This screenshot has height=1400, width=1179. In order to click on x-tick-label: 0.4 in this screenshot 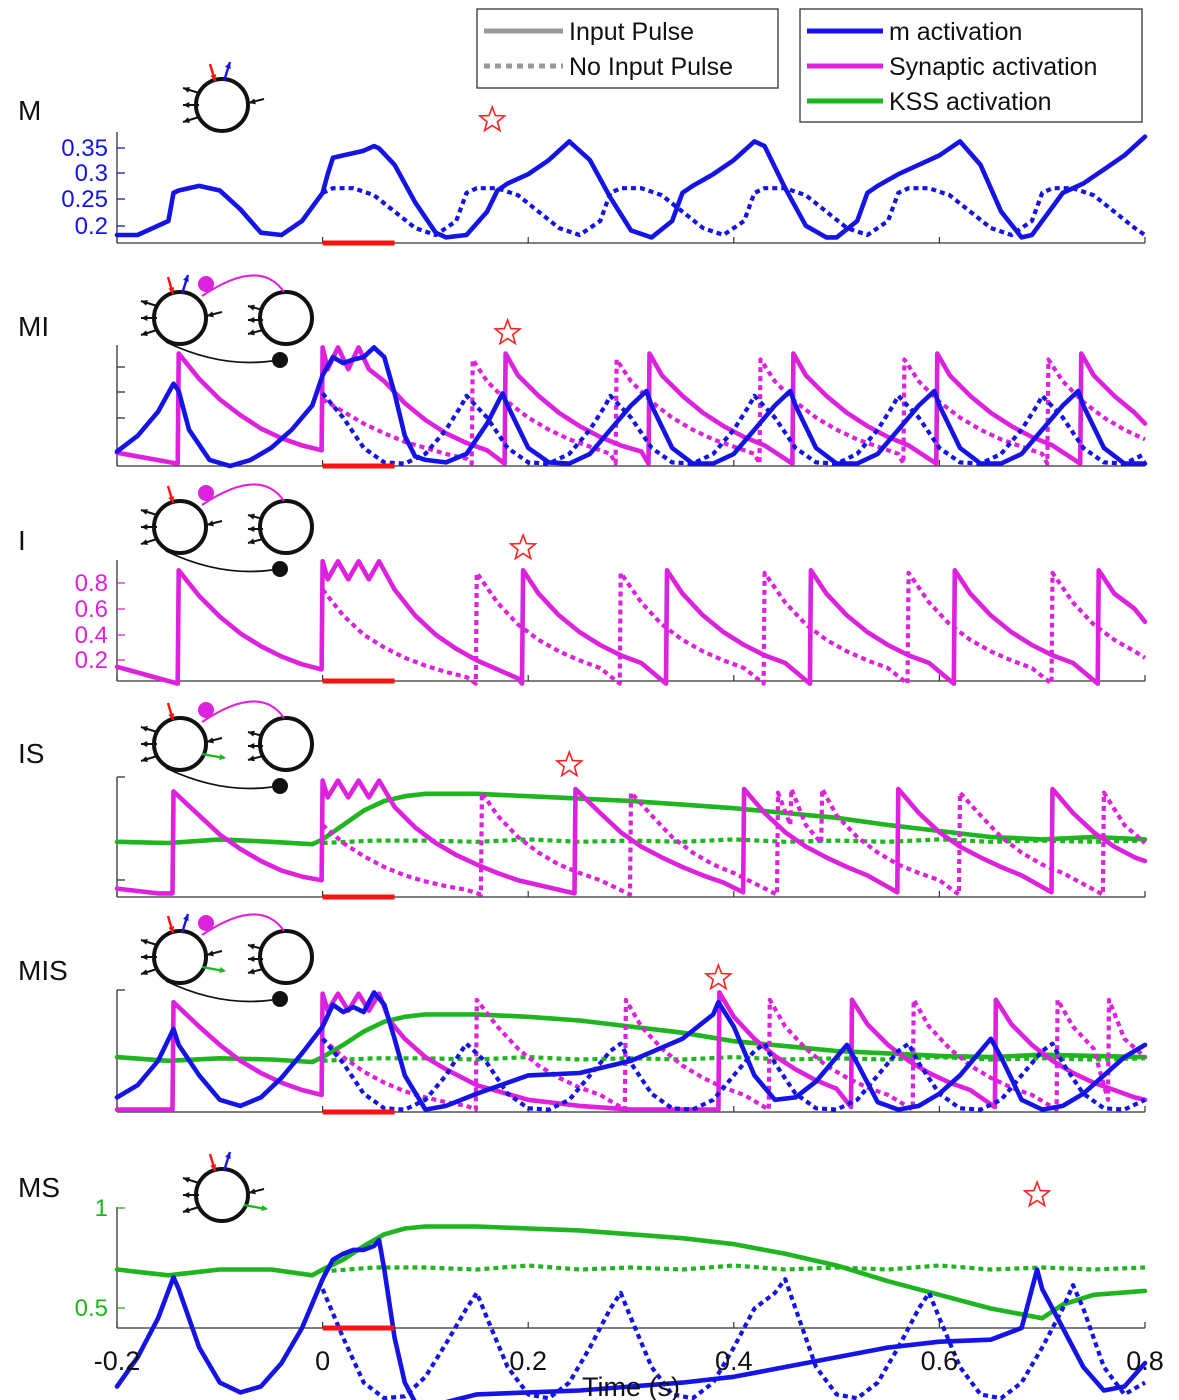, I will do `click(734, 1361)`.